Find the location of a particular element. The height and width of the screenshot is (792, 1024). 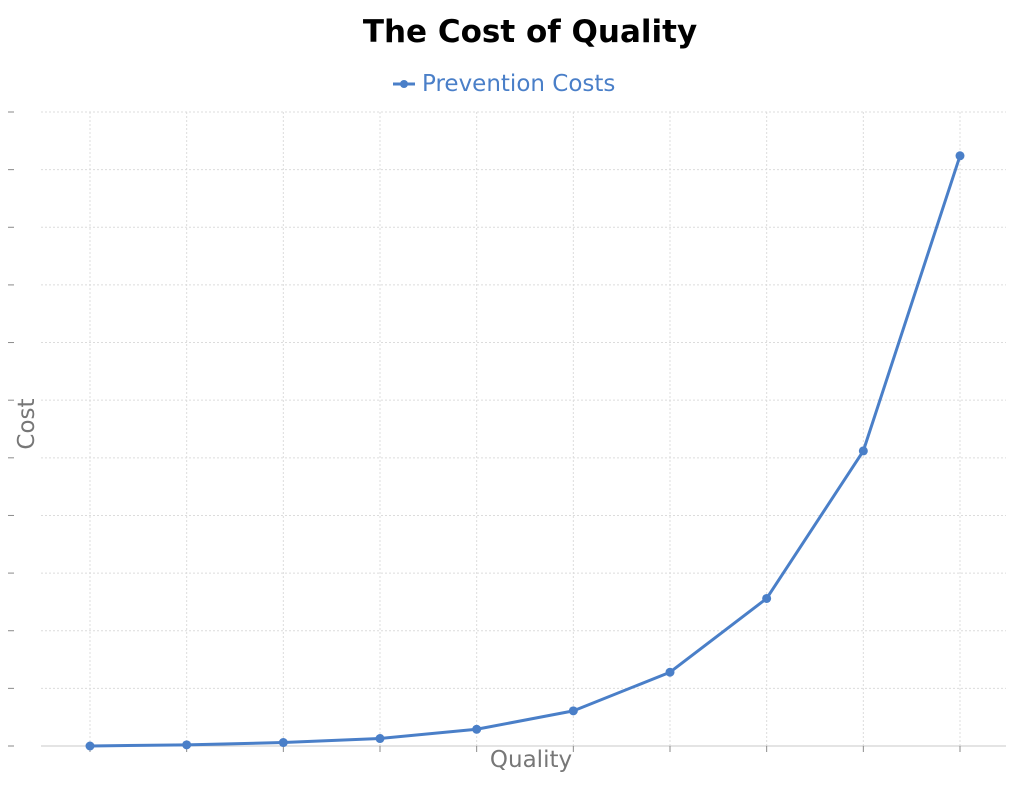

legend: Prevention Costs is located at coordinates (504, 84).